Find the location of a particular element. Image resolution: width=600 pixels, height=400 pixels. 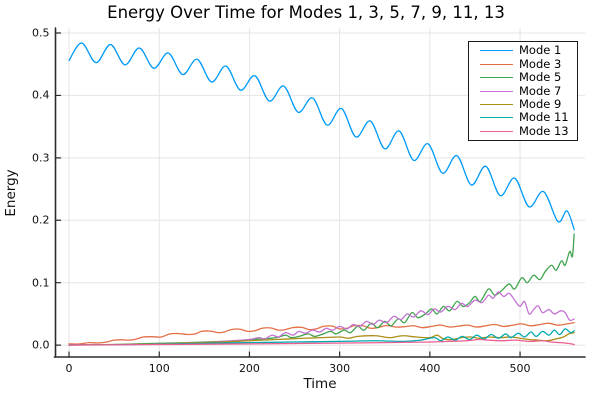

y-tick-label: 0.5 is located at coordinates (41, 33).